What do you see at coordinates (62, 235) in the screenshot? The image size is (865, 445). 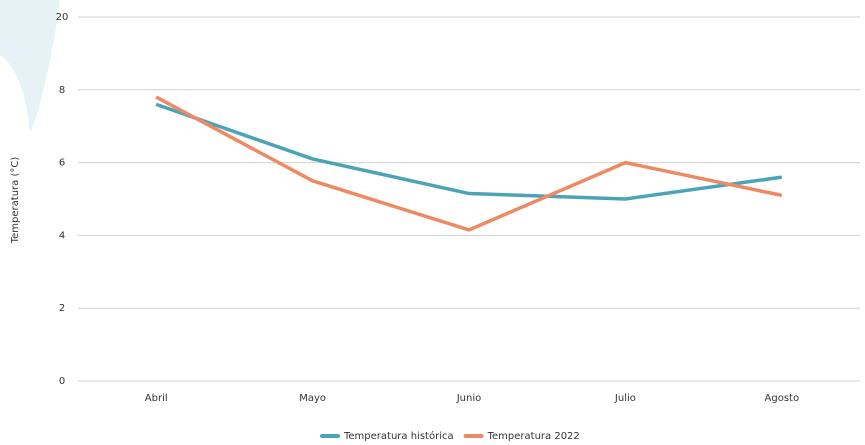 I see `y-tick-label: 4` at bounding box center [62, 235].